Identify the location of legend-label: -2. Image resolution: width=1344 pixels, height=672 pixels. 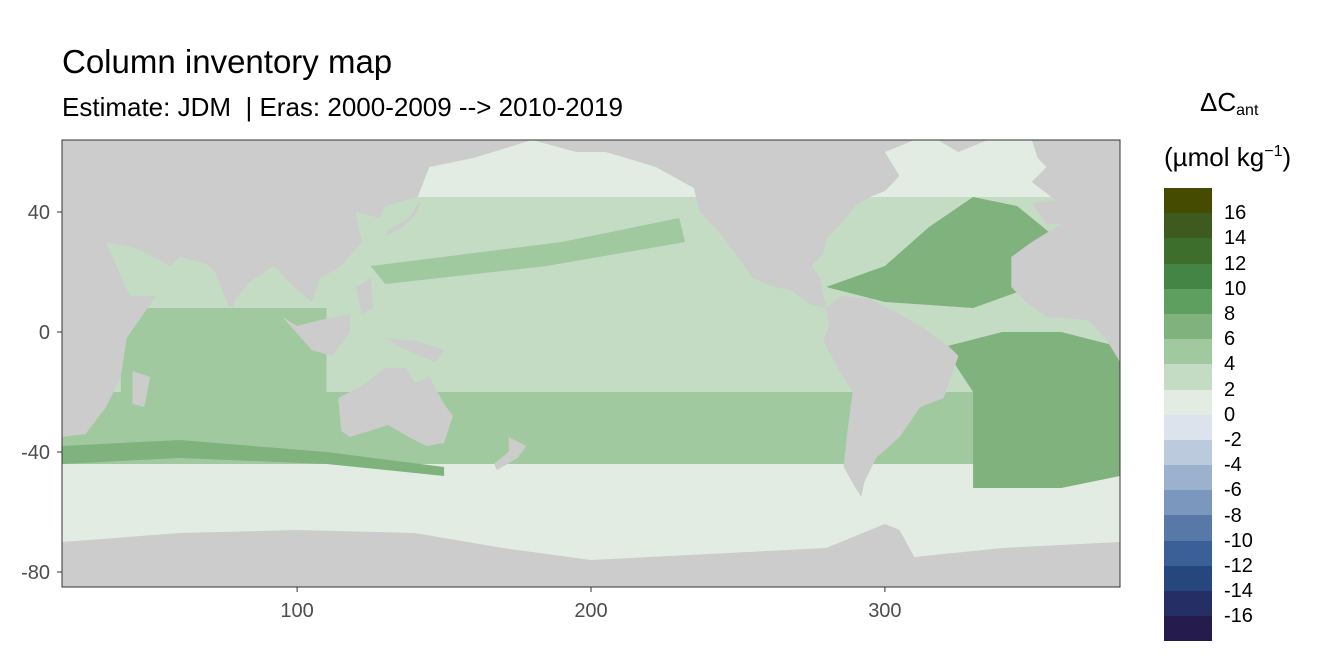
(1233, 440).